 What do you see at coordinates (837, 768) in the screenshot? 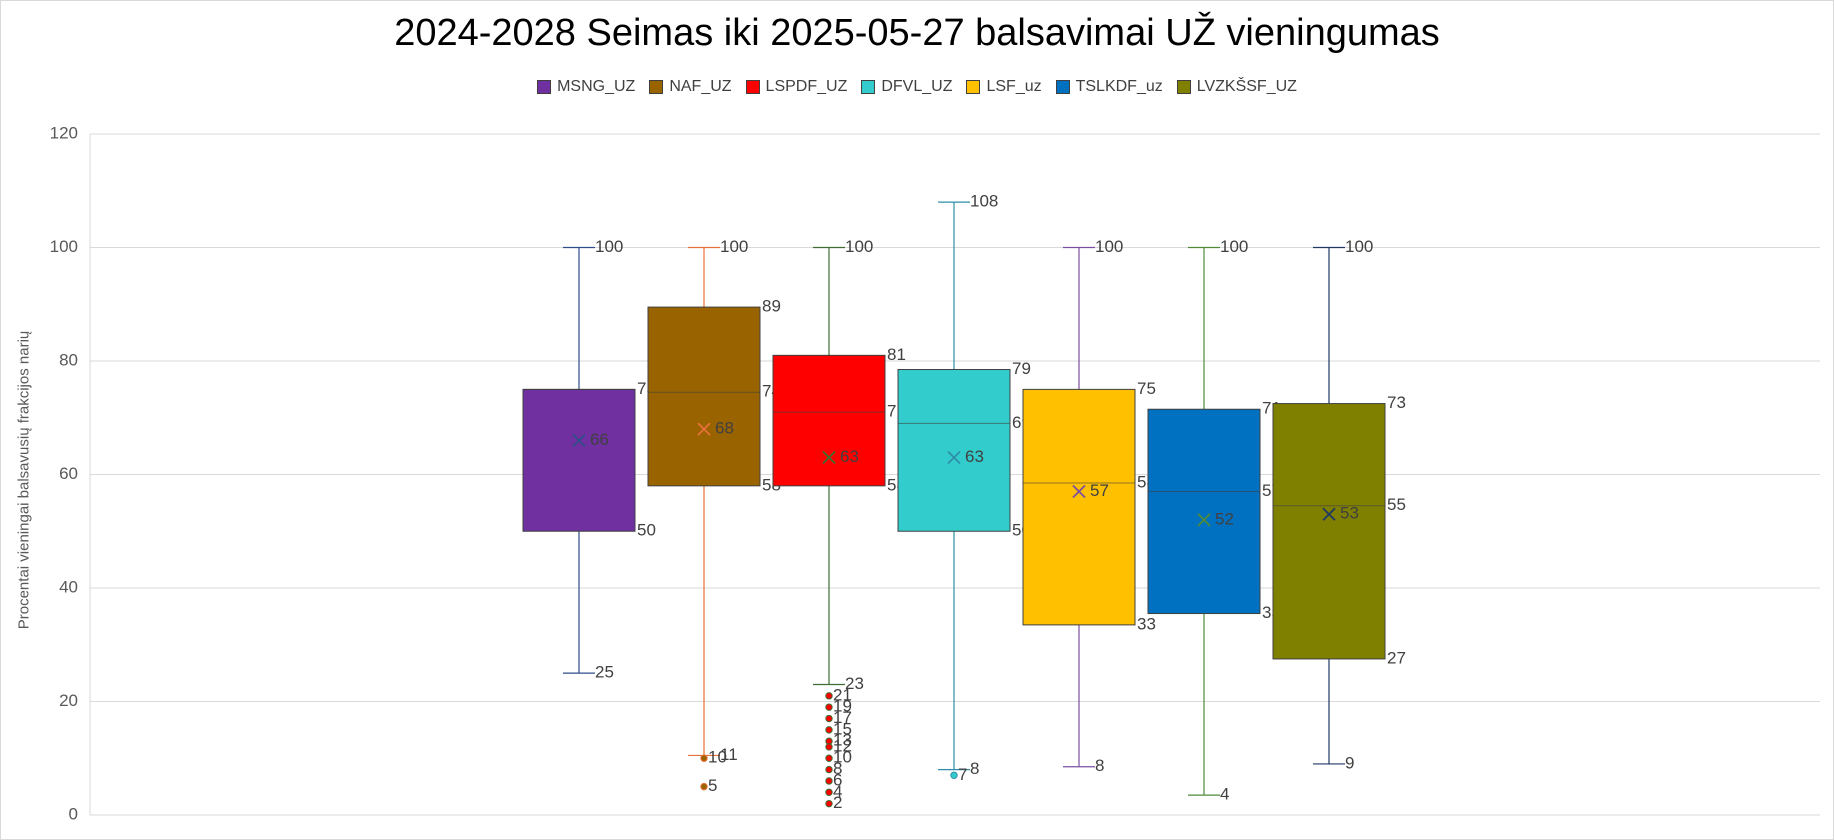
I see `outlier-label: 8` at bounding box center [837, 768].